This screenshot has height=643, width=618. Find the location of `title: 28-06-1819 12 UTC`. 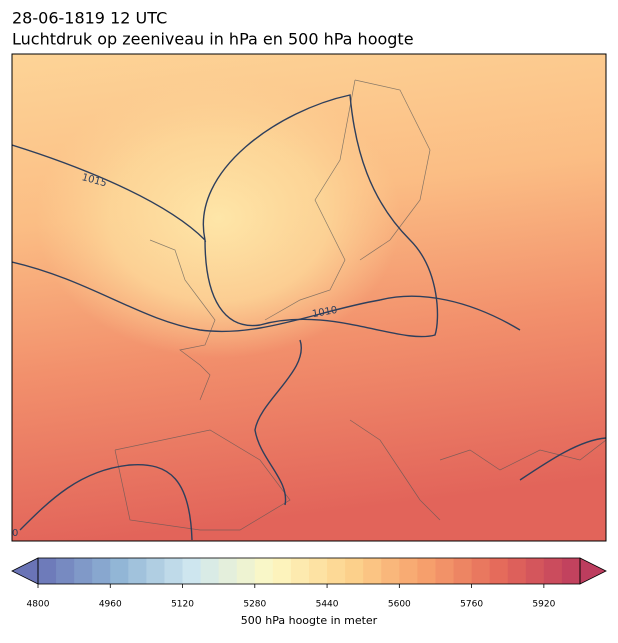

title: 28-06-1819 12 UTC is located at coordinates (89, 18).